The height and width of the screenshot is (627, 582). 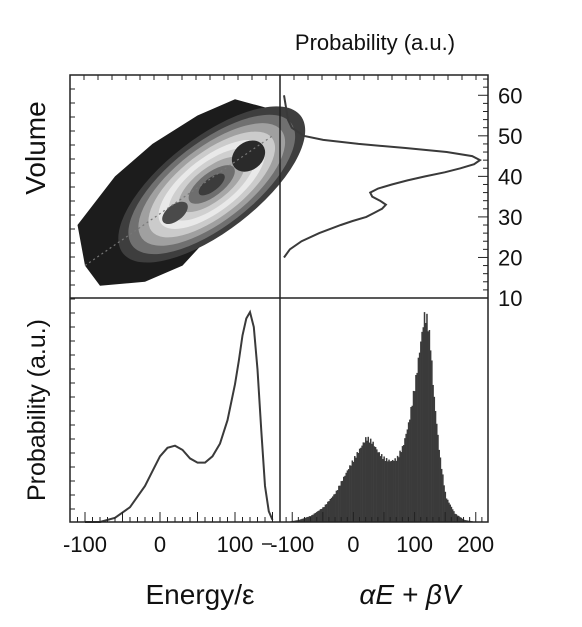 What do you see at coordinates (179, 416) in the screenshot?
I see `energy-distribution-plot` at bounding box center [179, 416].